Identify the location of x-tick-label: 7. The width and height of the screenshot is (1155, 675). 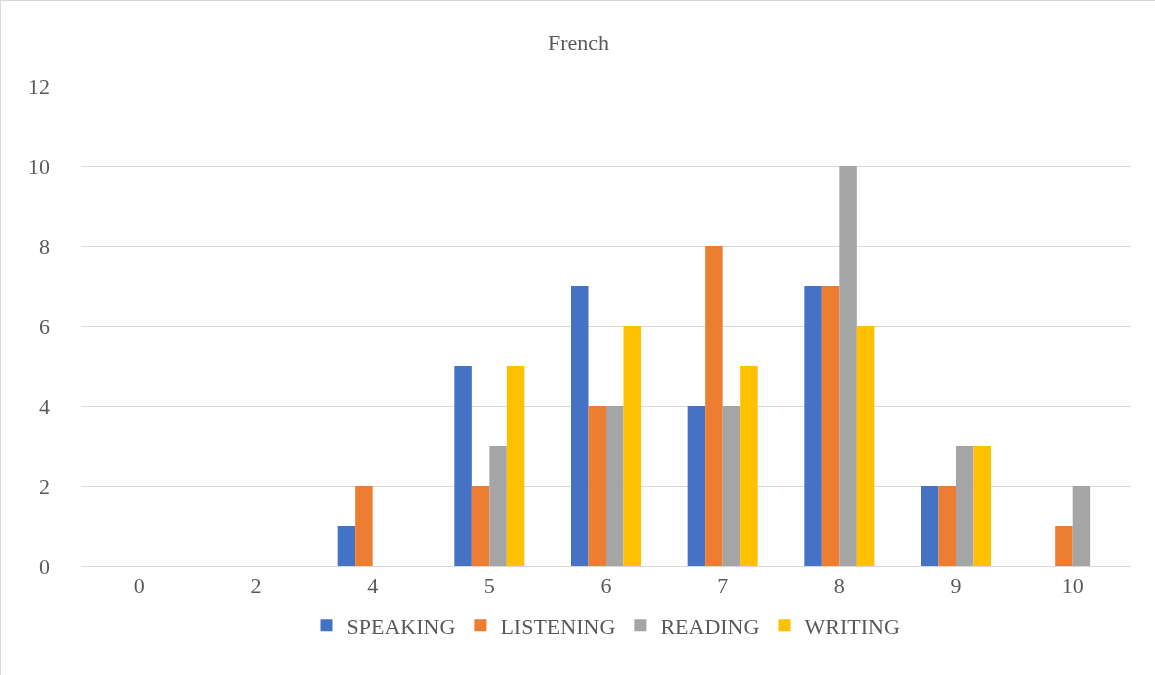
(723, 586).